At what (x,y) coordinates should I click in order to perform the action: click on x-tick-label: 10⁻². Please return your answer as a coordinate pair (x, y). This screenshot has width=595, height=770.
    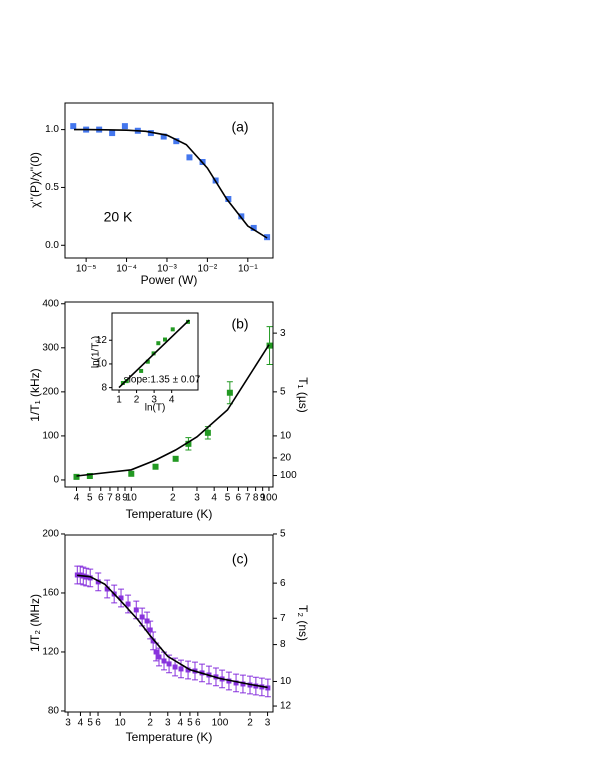
    Looking at the image, I should click on (208, 269).